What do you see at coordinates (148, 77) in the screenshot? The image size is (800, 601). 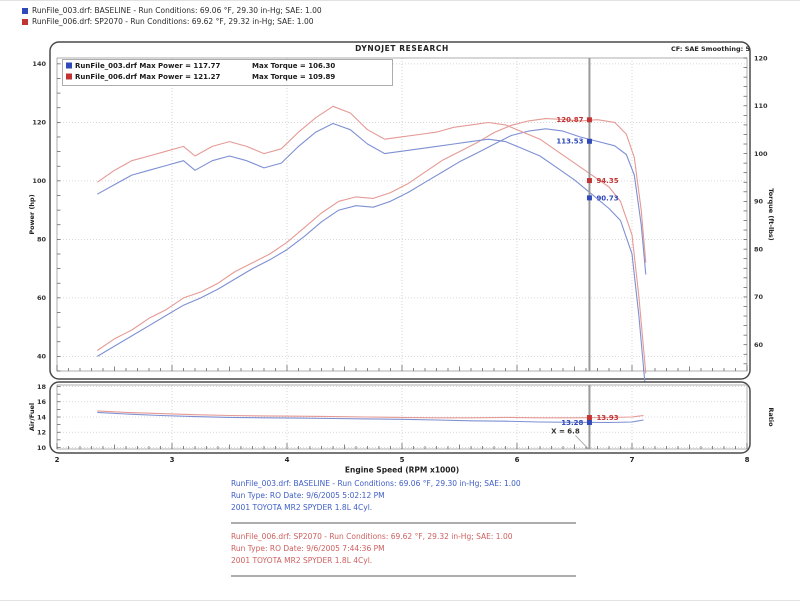 I see `legend-entry-text: RunFile_006.drf Max Power = 121.27` at bounding box center [148, 77].